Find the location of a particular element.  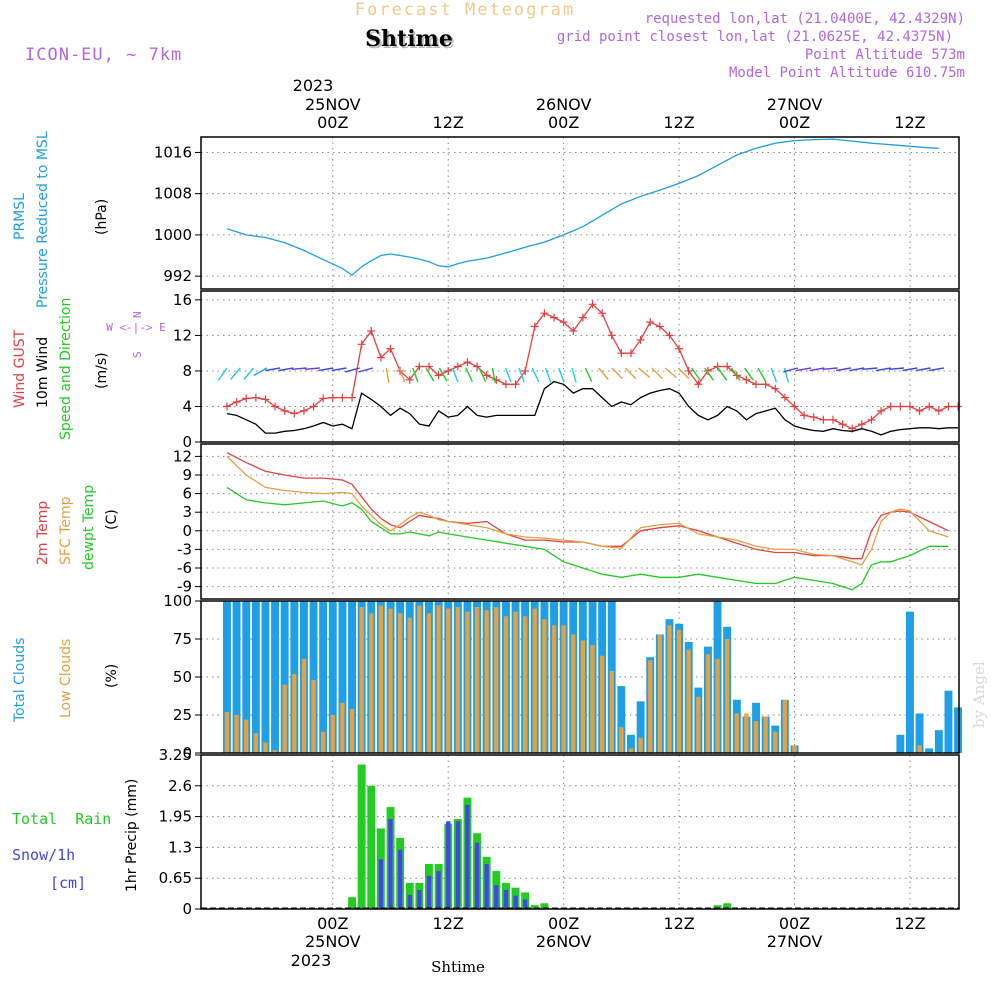

top-axis-year: 2023 is located at coordinates (313, 85).